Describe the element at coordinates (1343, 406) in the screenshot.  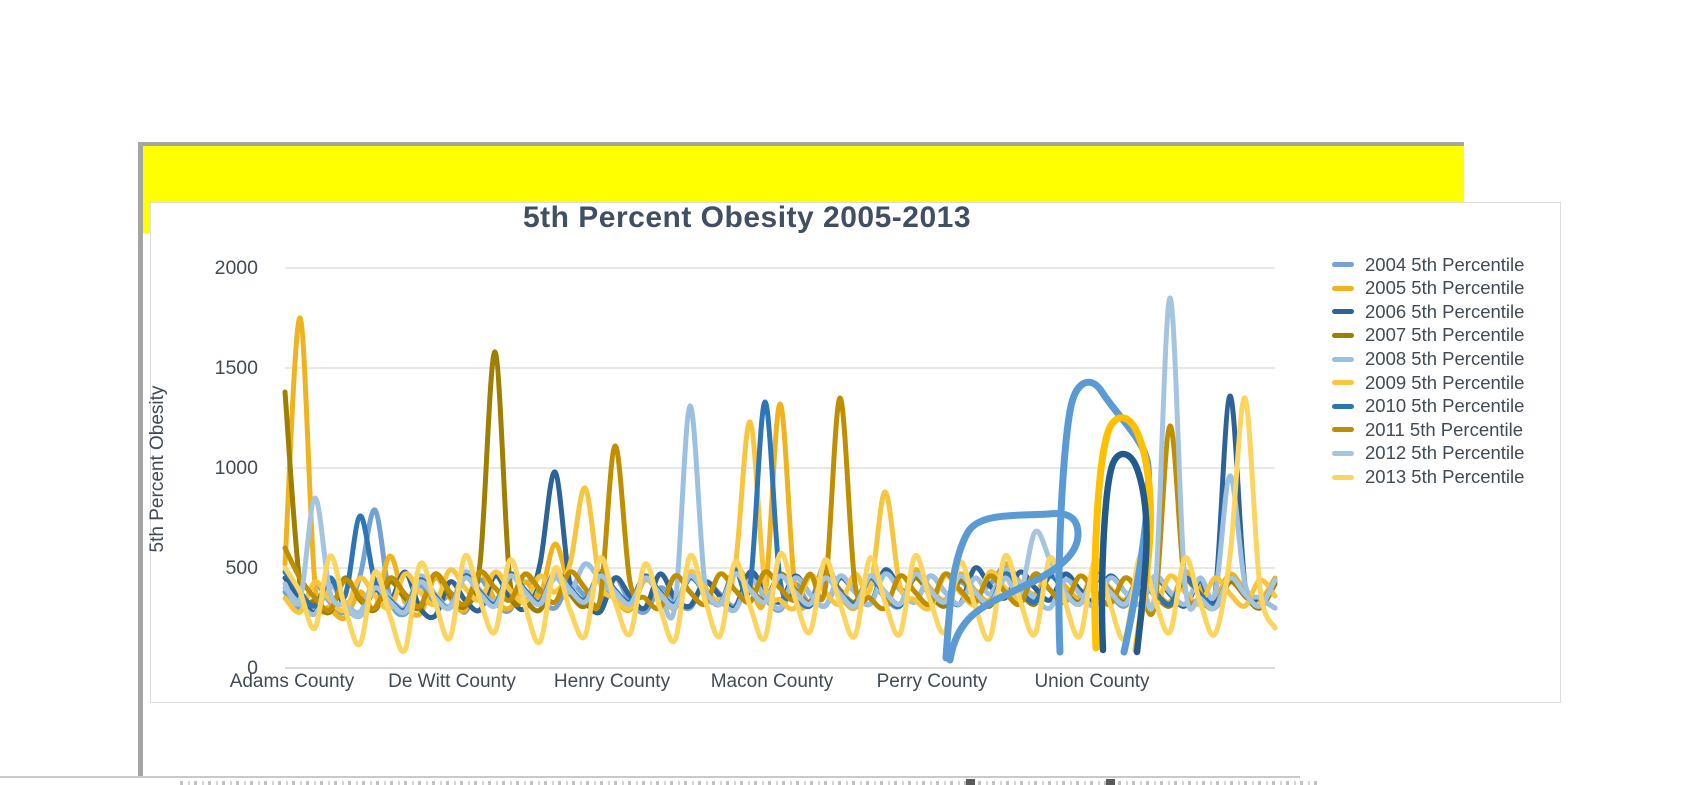
I see `legend-swatch-2010` at that location.